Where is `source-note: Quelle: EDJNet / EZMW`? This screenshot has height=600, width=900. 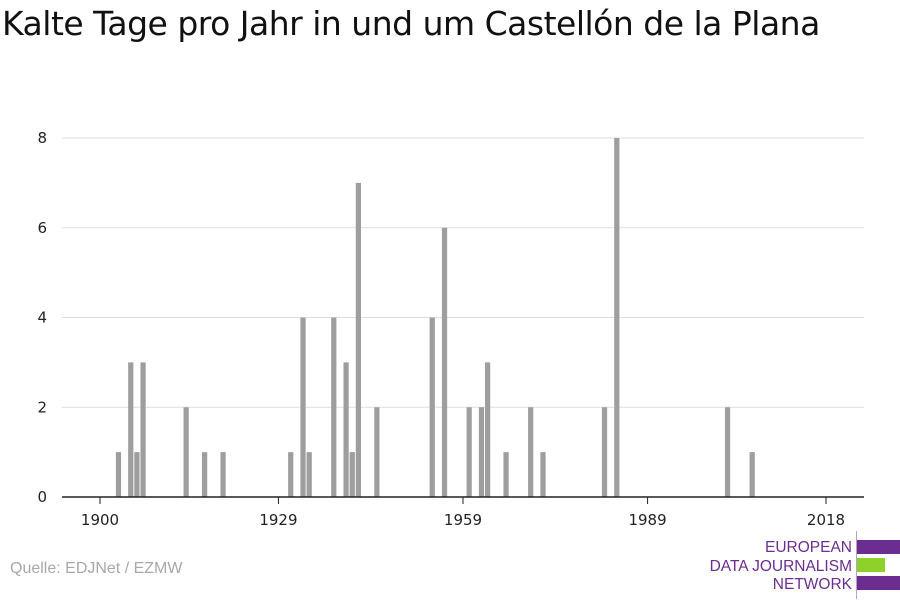 source-note: Quelle: EDJNet / EZMW is located at coordinates (96, 568).